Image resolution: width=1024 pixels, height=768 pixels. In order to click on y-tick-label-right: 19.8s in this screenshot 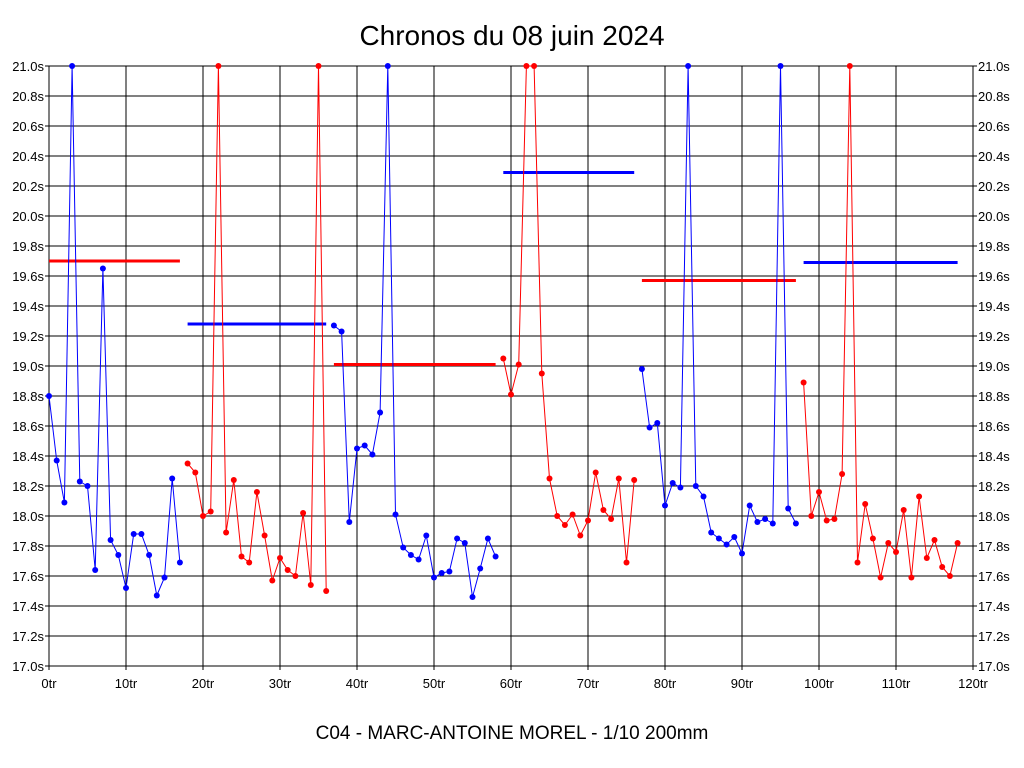, I will do `click(994, 246)`.